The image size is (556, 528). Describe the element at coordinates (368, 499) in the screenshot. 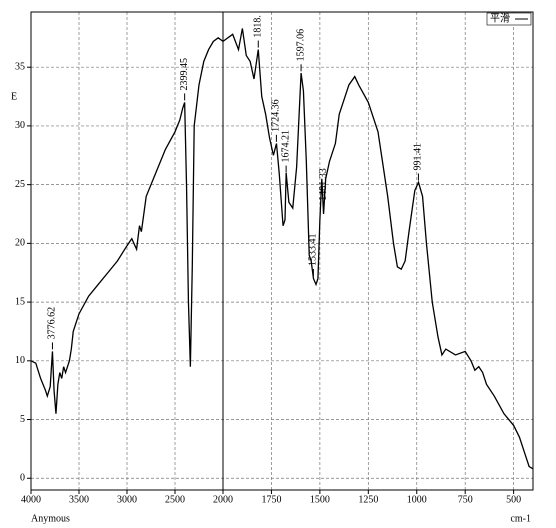

I see `x-tick-label: 1250` at that location.